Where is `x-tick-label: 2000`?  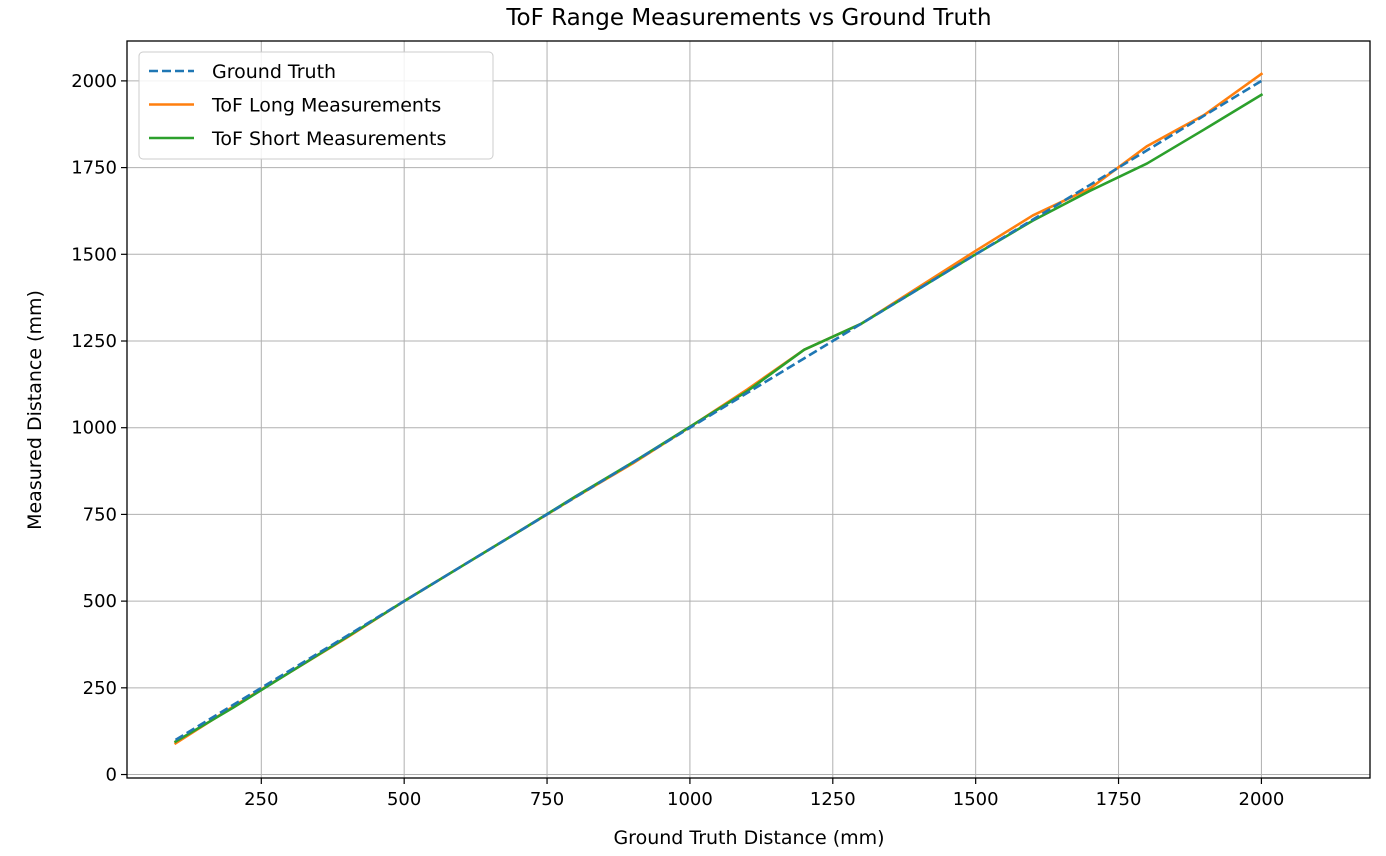 x-tick-label: 2000 is located at coordinates (1262, 799).